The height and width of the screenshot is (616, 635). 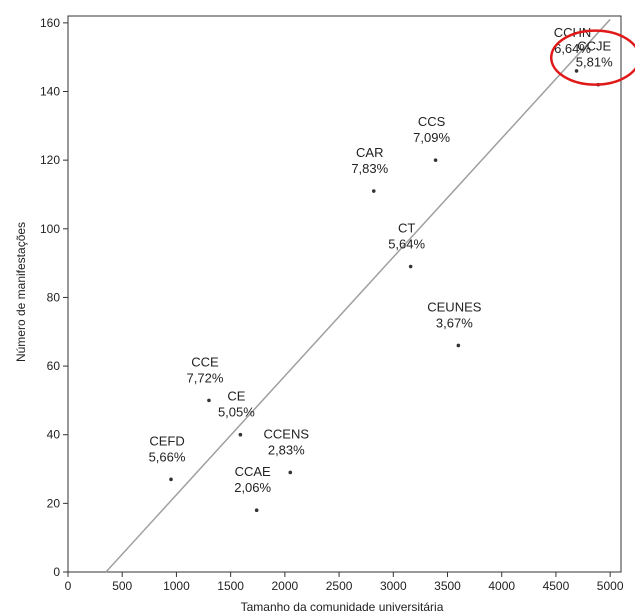 What do you see at coordinates (50, 23) in the screenshot?
I see `y-tick-label: 160` at bounding box center [50, 23].